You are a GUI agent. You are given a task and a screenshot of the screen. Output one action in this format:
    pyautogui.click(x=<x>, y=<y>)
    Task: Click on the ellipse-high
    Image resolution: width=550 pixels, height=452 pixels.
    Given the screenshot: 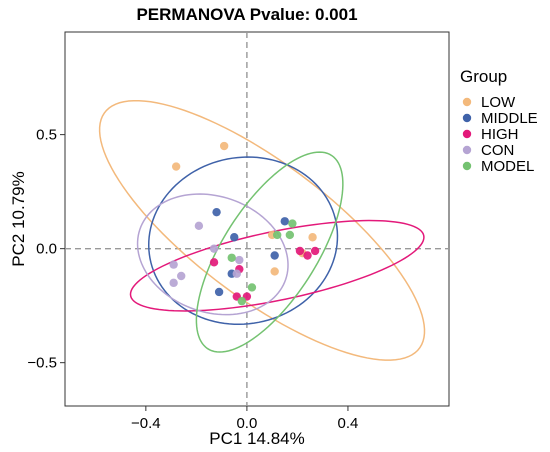 What is the action you would take?
    pyautogui.click(x=277, y=265)
    